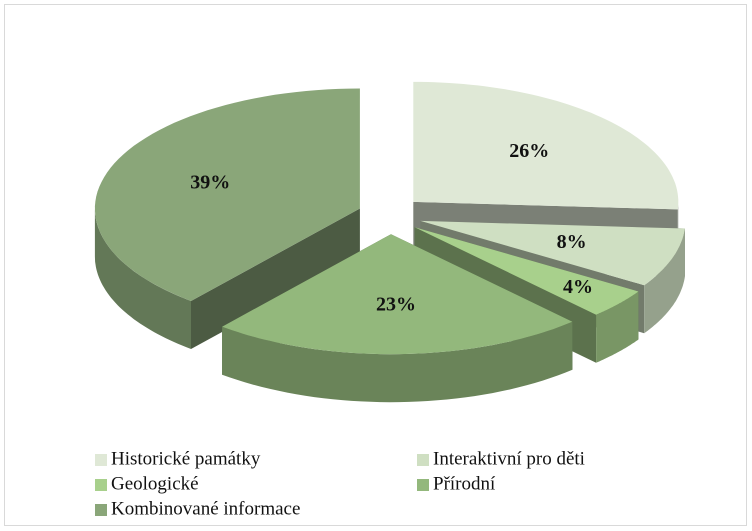 The image size is (752, 531). What do you see at coordinates (186, 458) in the screenshot?
I see `legend-label: Historické památky` at bounding box center [186, 458].